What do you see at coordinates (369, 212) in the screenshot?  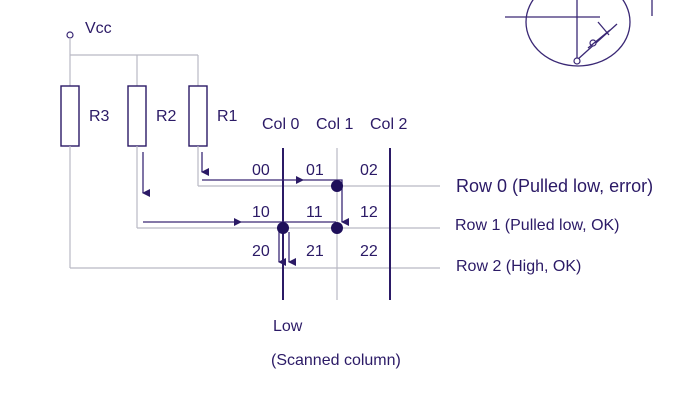 I see `key-12: 12` at bounding box center [369, 212].